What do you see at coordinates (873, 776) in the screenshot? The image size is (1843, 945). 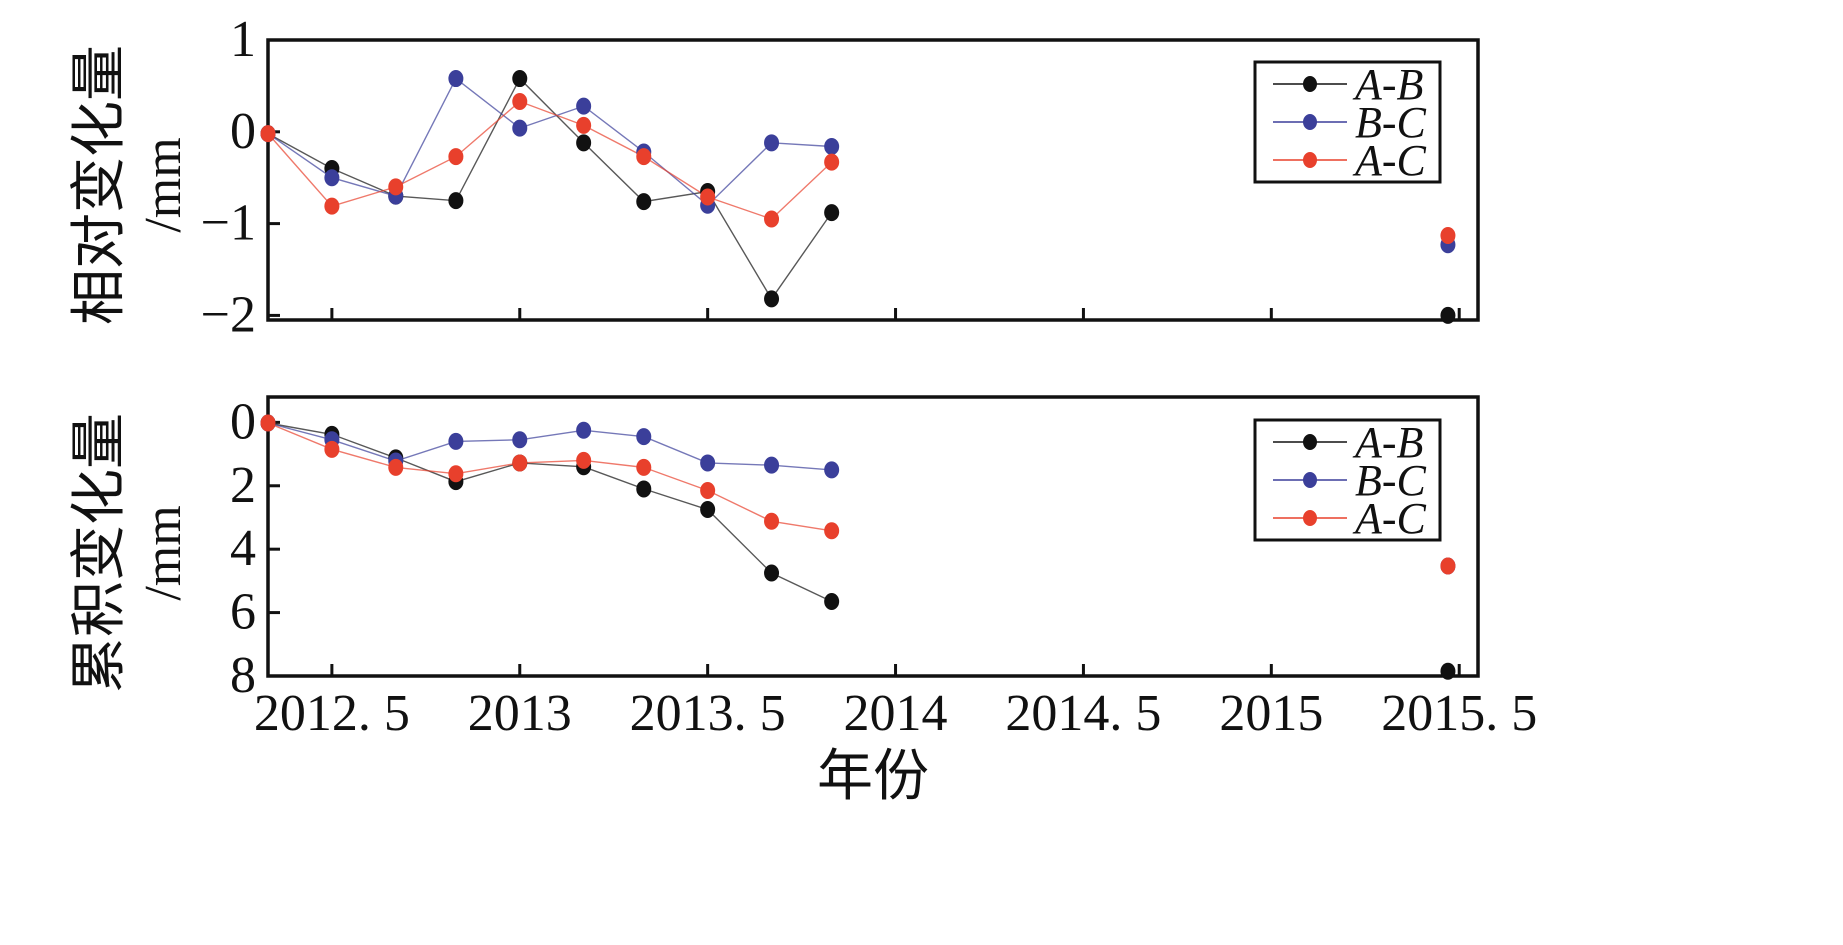 I see `x-axis-title: 年份` at bounding box center [873, 776].